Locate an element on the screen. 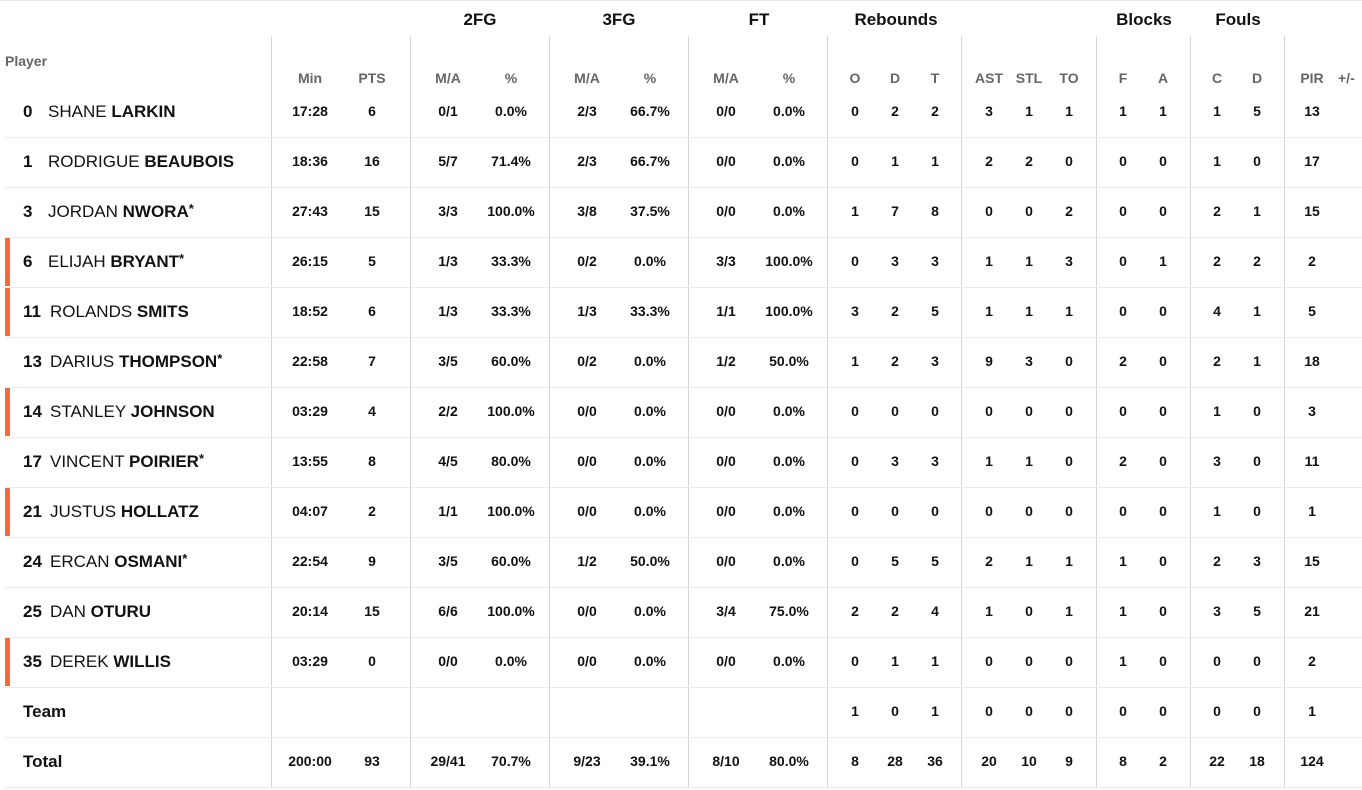 This screenshot has width=1362, height=790. stat-cell-foul-c: 1 is located at coordinates (1217, 411).